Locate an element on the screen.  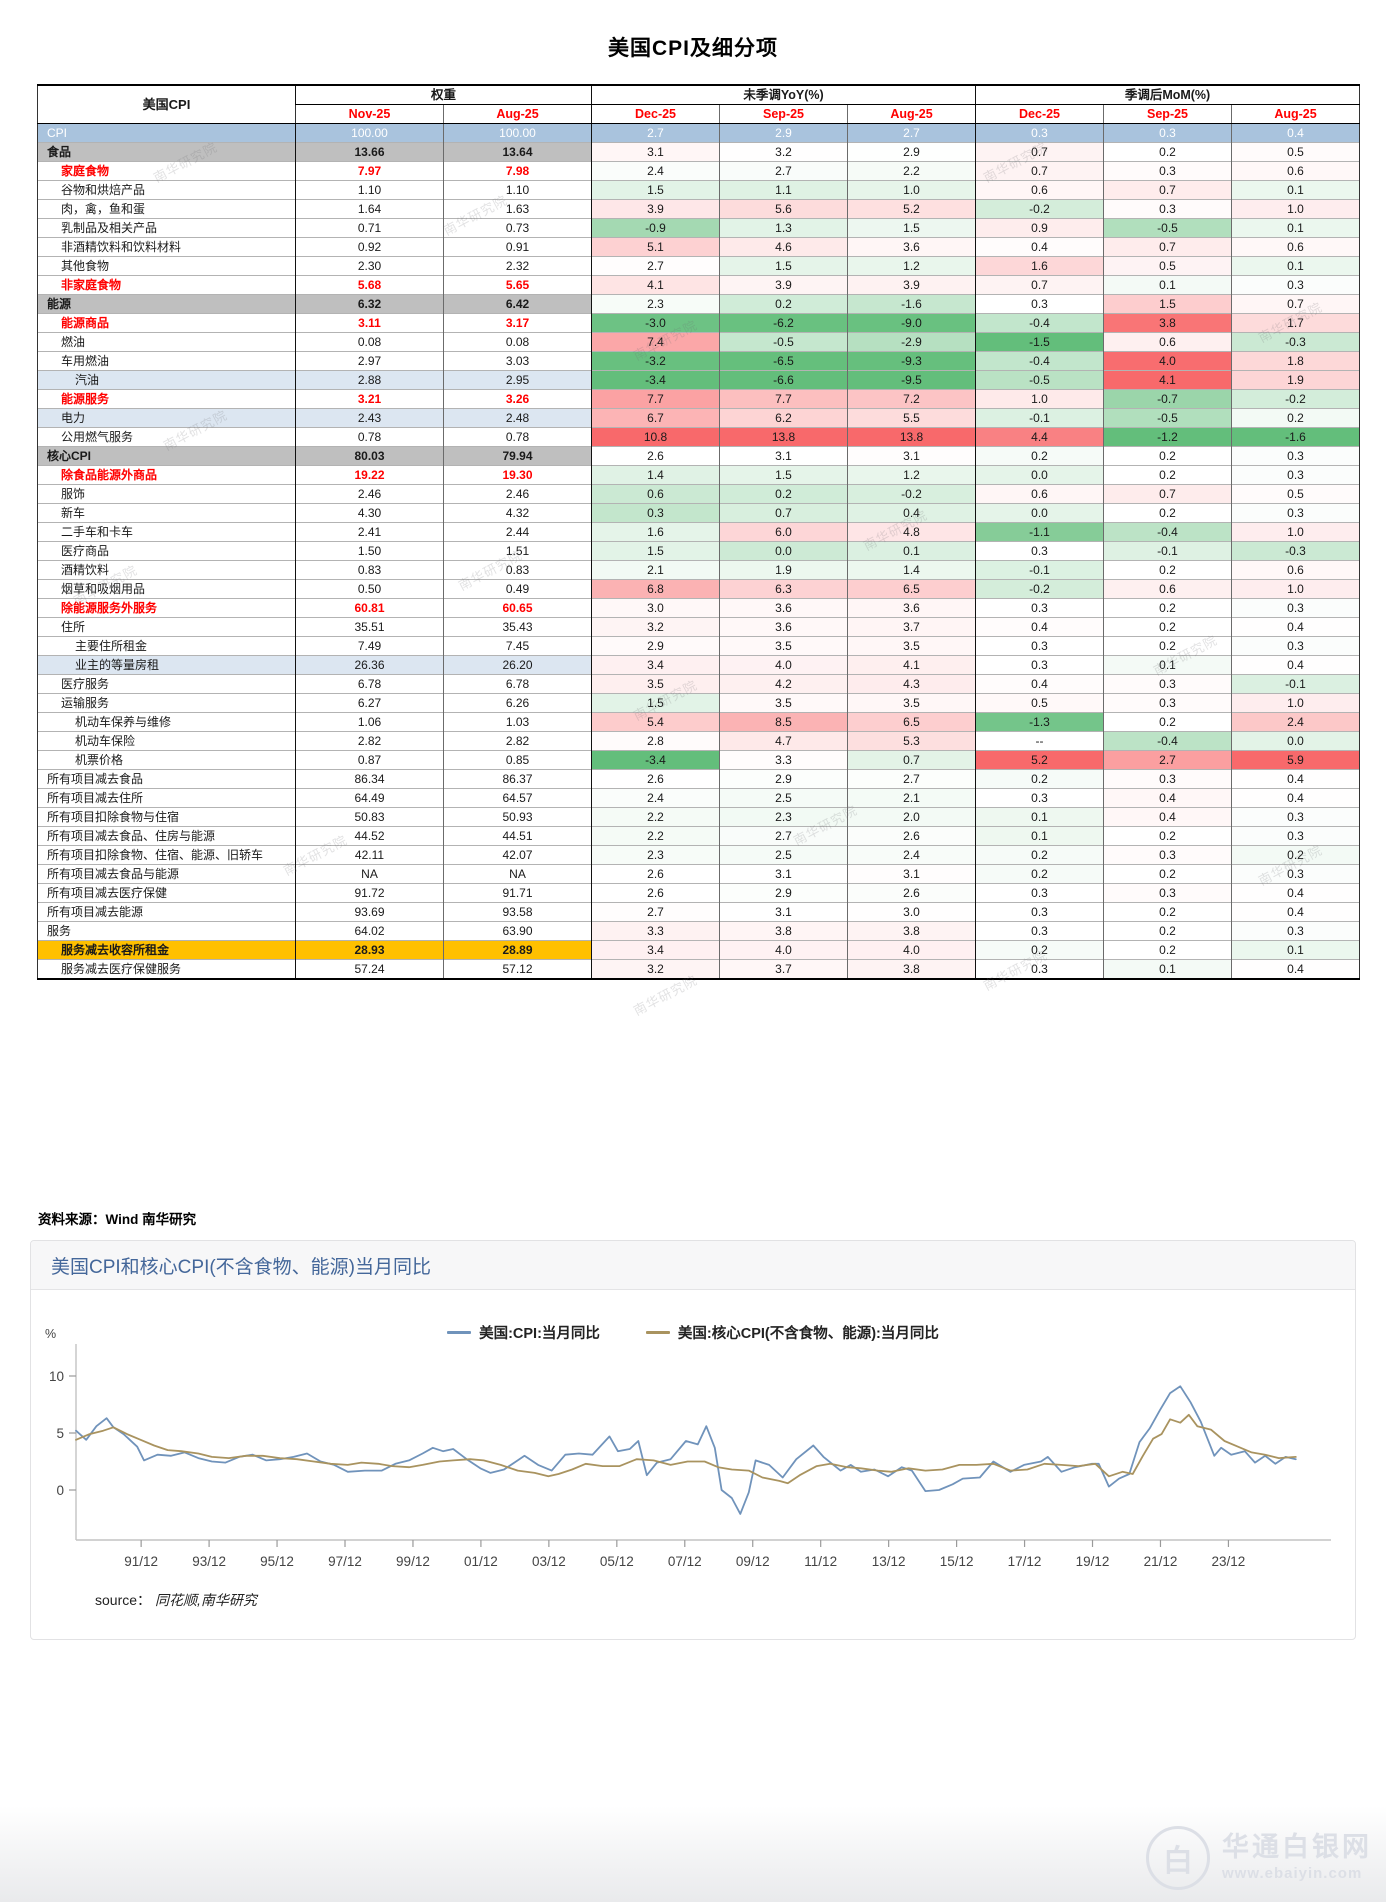
x-tick-label: 97/12 is located at coordinates (345, 1561).